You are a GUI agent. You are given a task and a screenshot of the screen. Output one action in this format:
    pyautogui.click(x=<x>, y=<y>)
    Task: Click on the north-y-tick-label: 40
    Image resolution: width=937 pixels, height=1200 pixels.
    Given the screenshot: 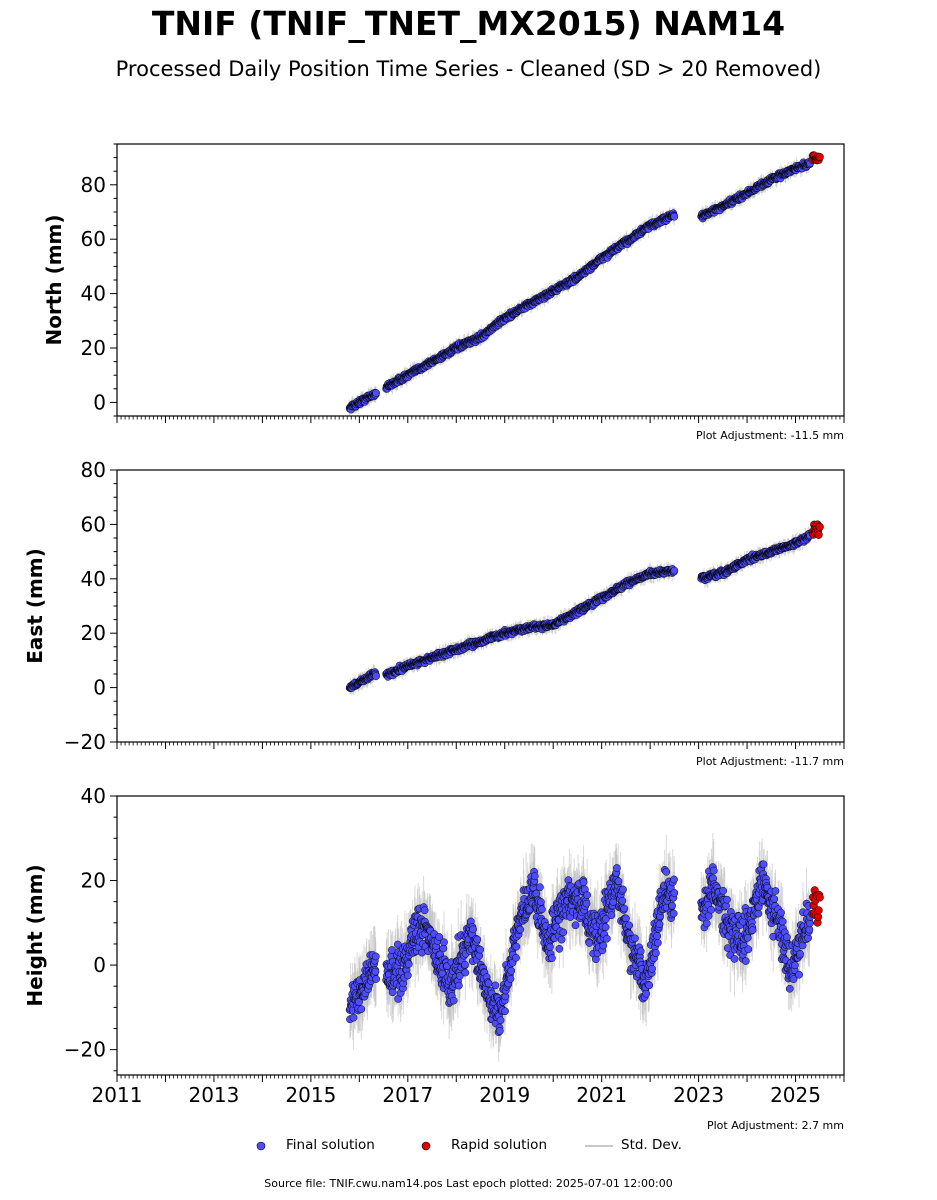 What is the action you would take?
    pyautogui.click(x=93, y=294)
    